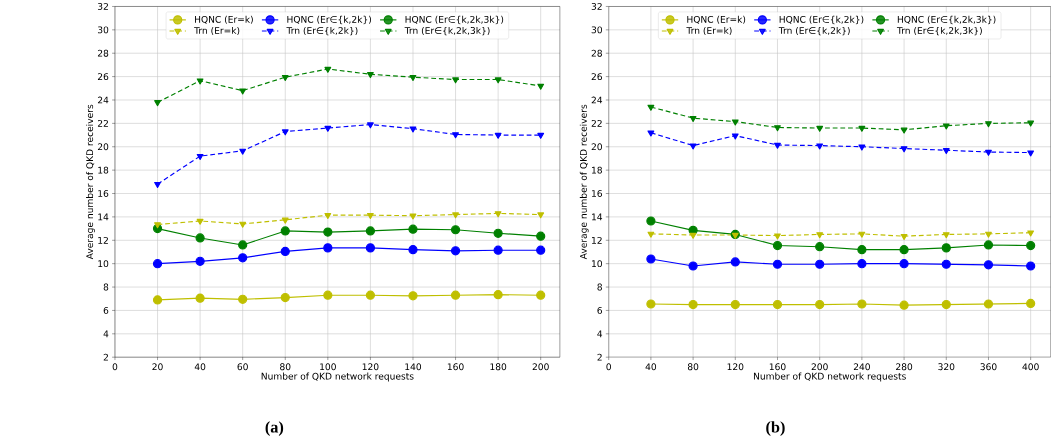 The image size is (1051, 445). Describe the element at coordinates (102, 6) in the screenshot. I see `y-tick-label: 32` at that location.